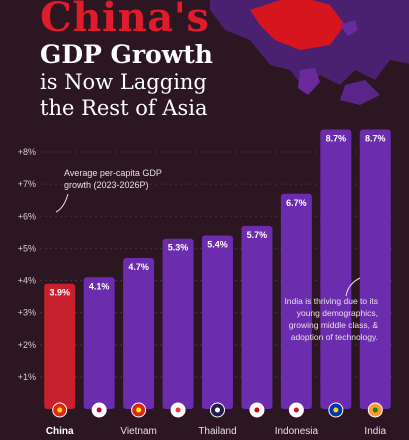 This screenshot has width=409, height=440. What do you see at coordinates (296, 203) in the screenshot?
I see `data-label: 6.7%` at bounding box center [296, 203].